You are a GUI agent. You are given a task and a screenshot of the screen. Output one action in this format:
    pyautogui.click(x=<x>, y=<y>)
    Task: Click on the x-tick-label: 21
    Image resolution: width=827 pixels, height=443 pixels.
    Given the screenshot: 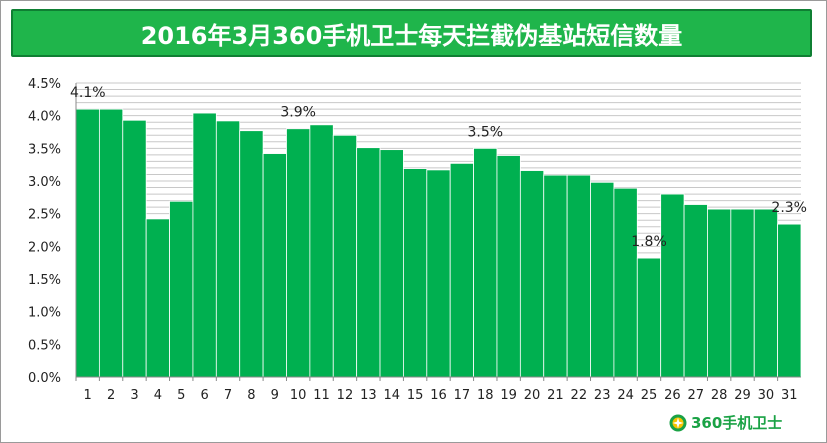 What is the action you would take?
    pyautogui.click(x=555, y=395)
    